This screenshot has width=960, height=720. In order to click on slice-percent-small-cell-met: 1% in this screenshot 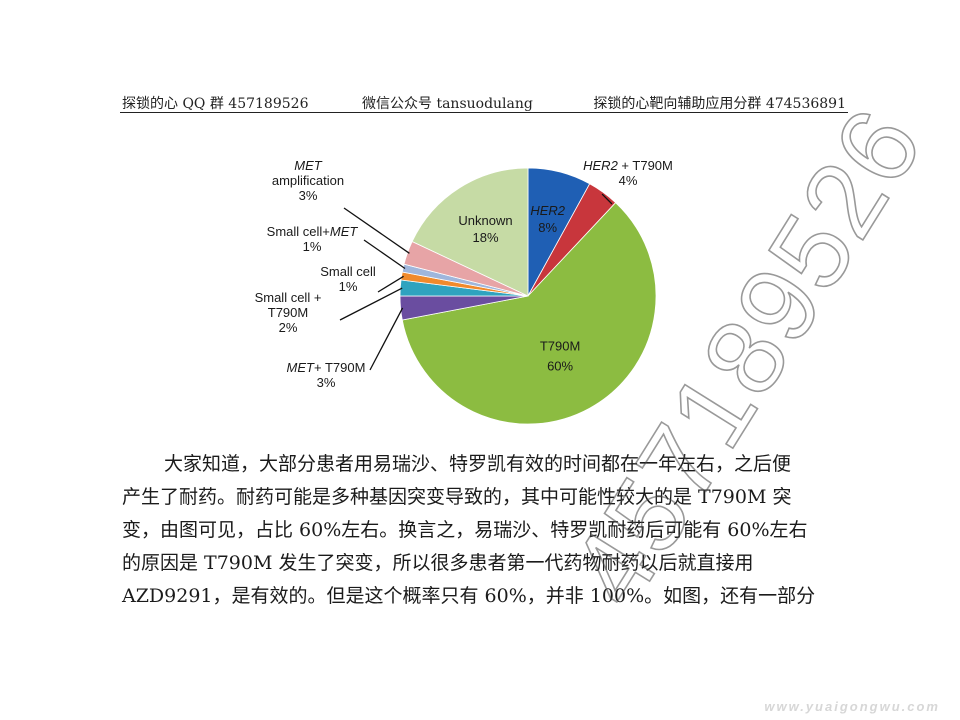, I will do `click(312, 246)`.